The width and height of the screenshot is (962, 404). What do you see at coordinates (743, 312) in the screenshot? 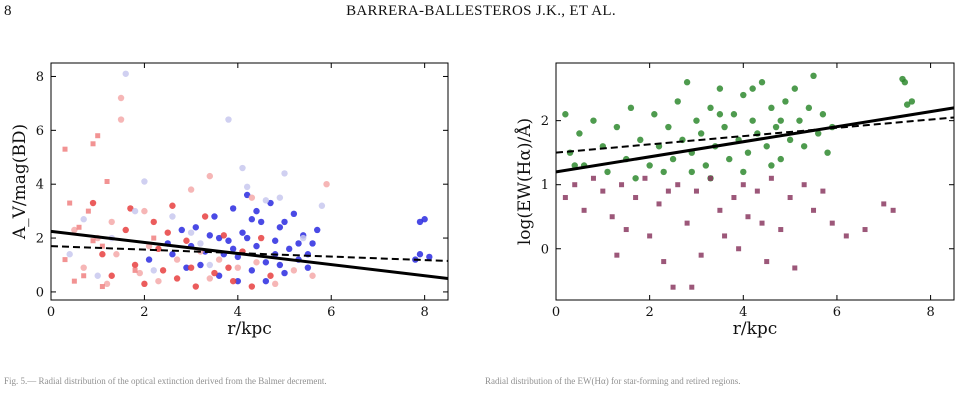
I see `x-tick-label: 4` at bounding box center [743, 312].